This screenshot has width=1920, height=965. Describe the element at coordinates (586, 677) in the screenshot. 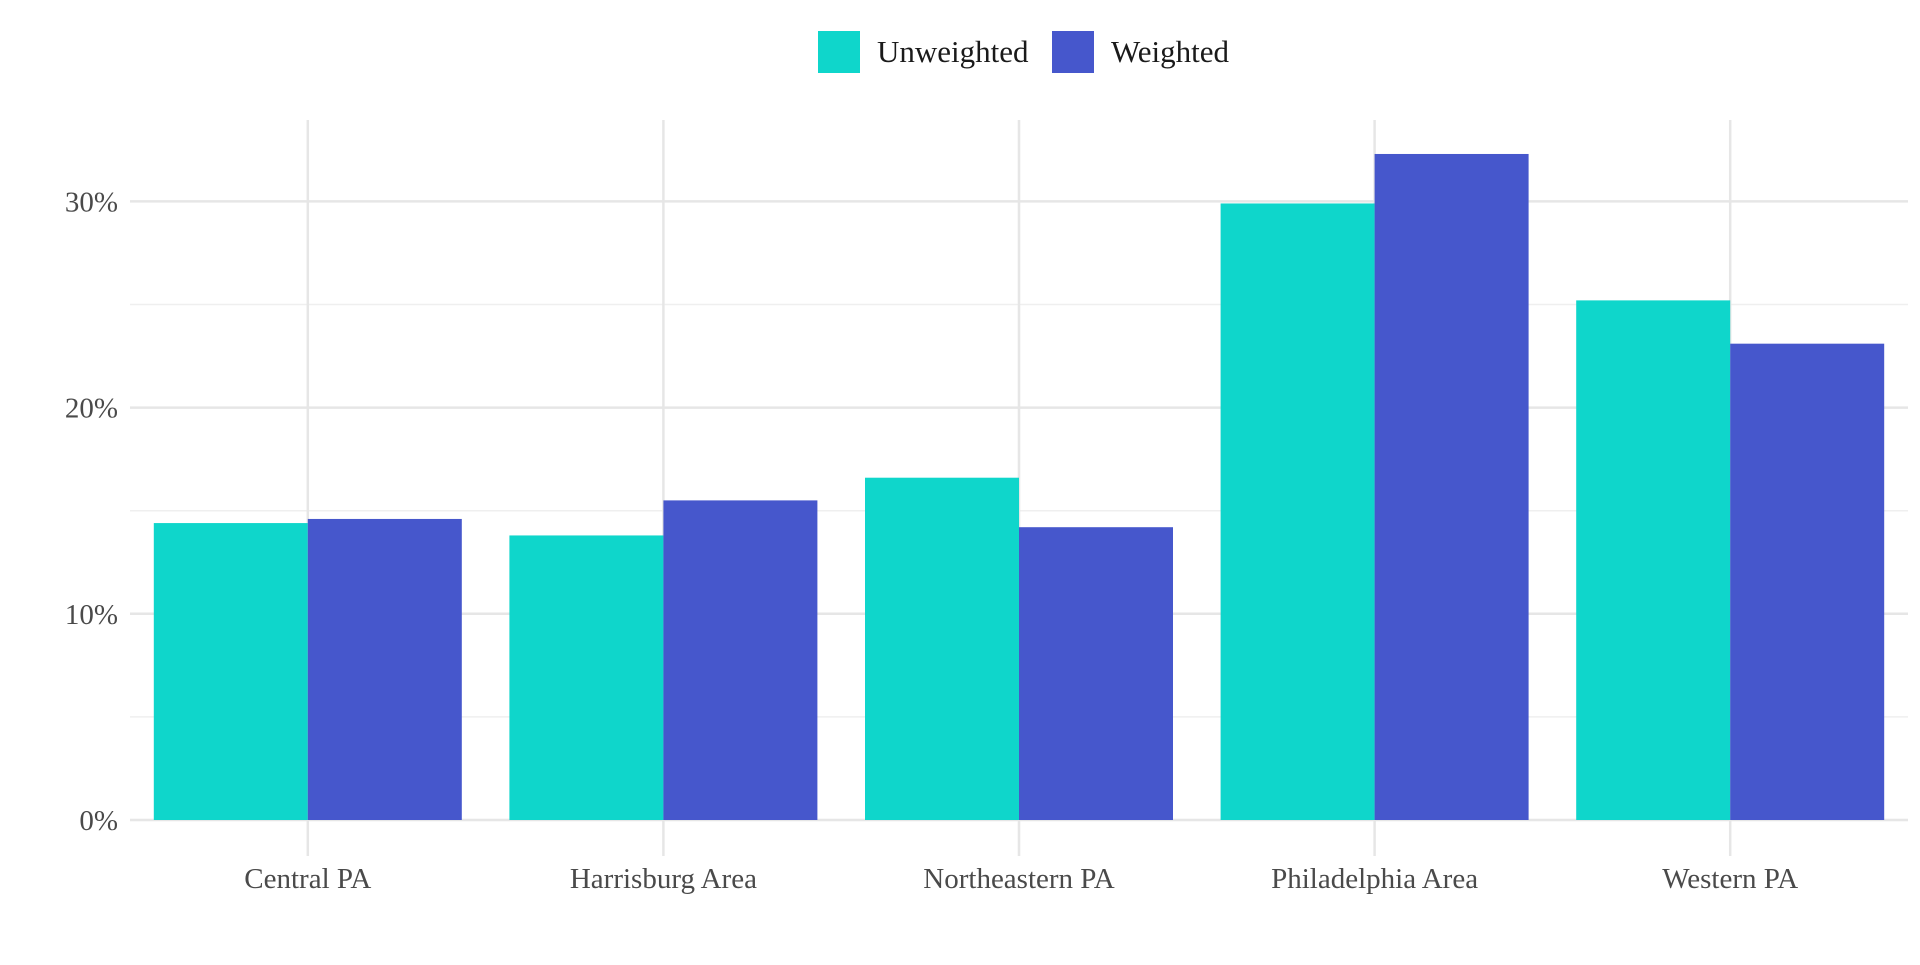

I see `bar-unweighted-harrisburg-area` at that location.